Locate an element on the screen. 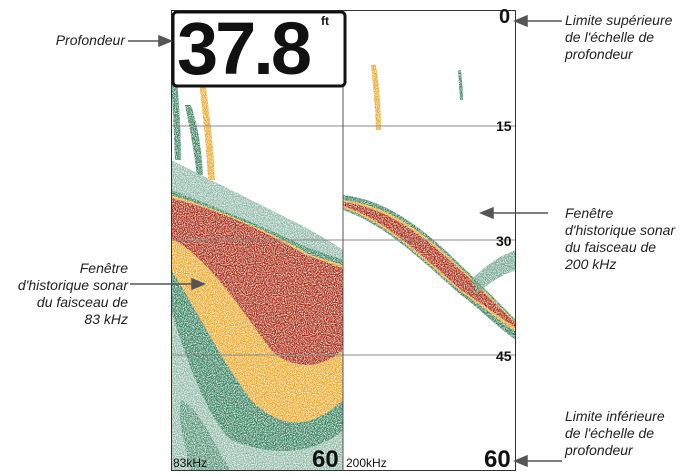 This screenshot has height=474, width=686. callout-lower-limit-line-1: Limite inférieure is located at coordinates (615, 416).